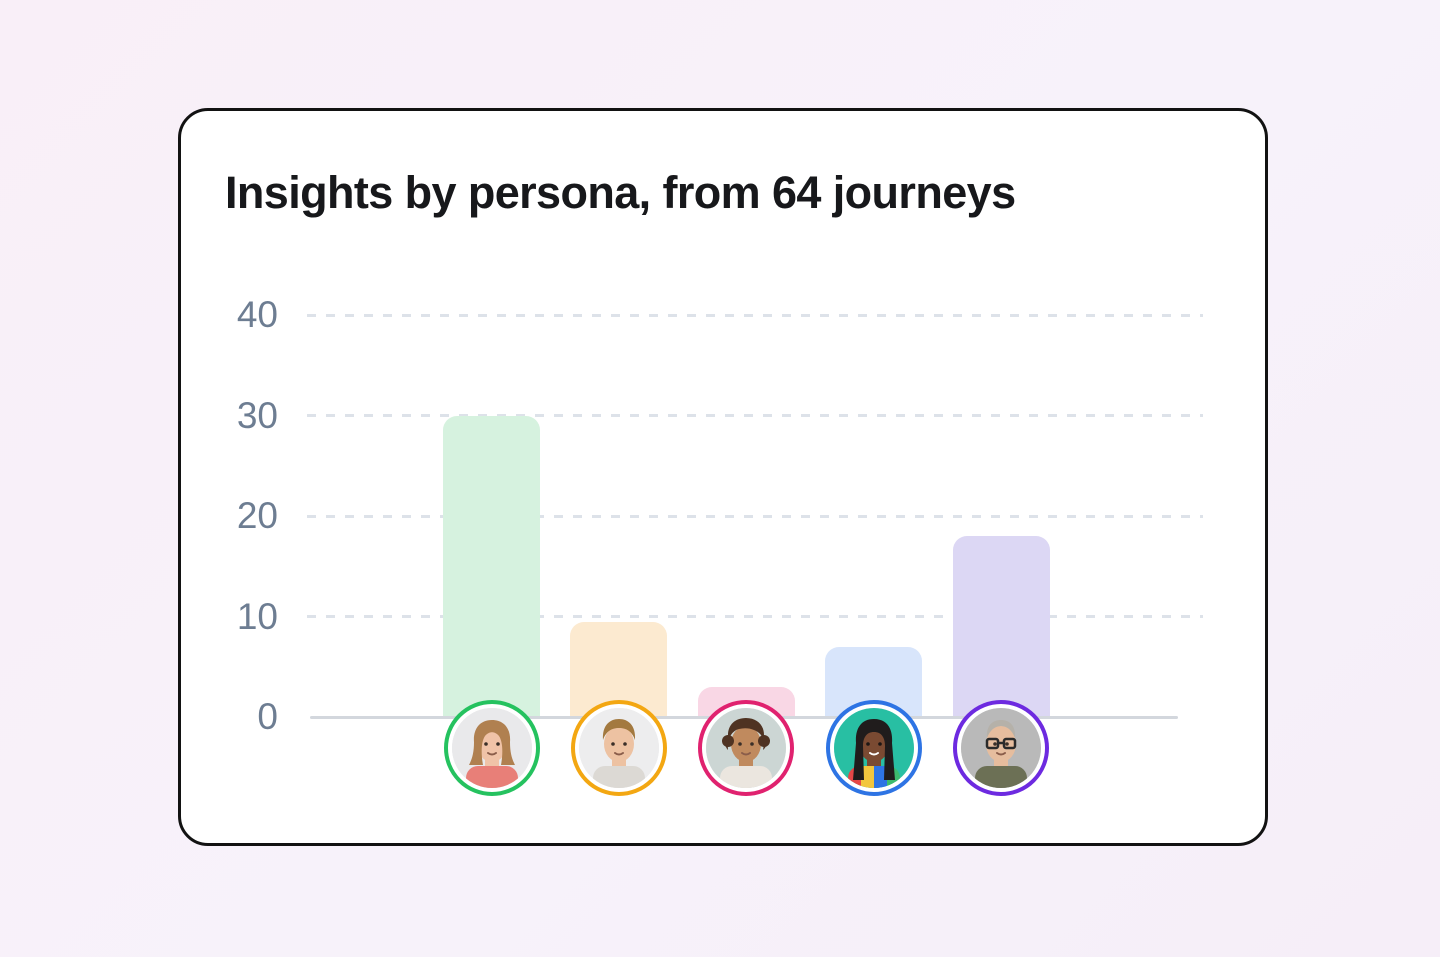 The height and width of the screenshot is (957, 1440). I want to click on y-axis-tick-label: 30, so click(257, 415).